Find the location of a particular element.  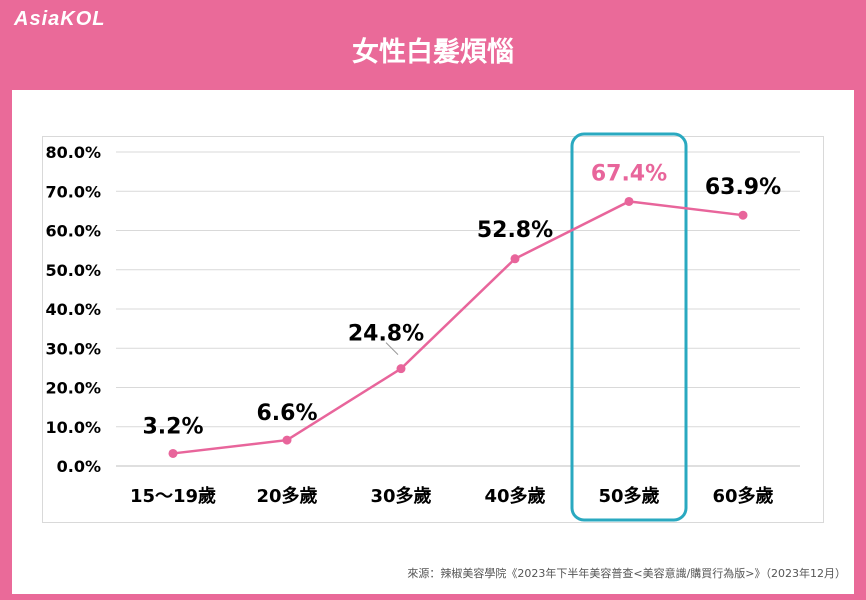

x-tick-label: 15～19歲 is located at coordinates (173, 496).